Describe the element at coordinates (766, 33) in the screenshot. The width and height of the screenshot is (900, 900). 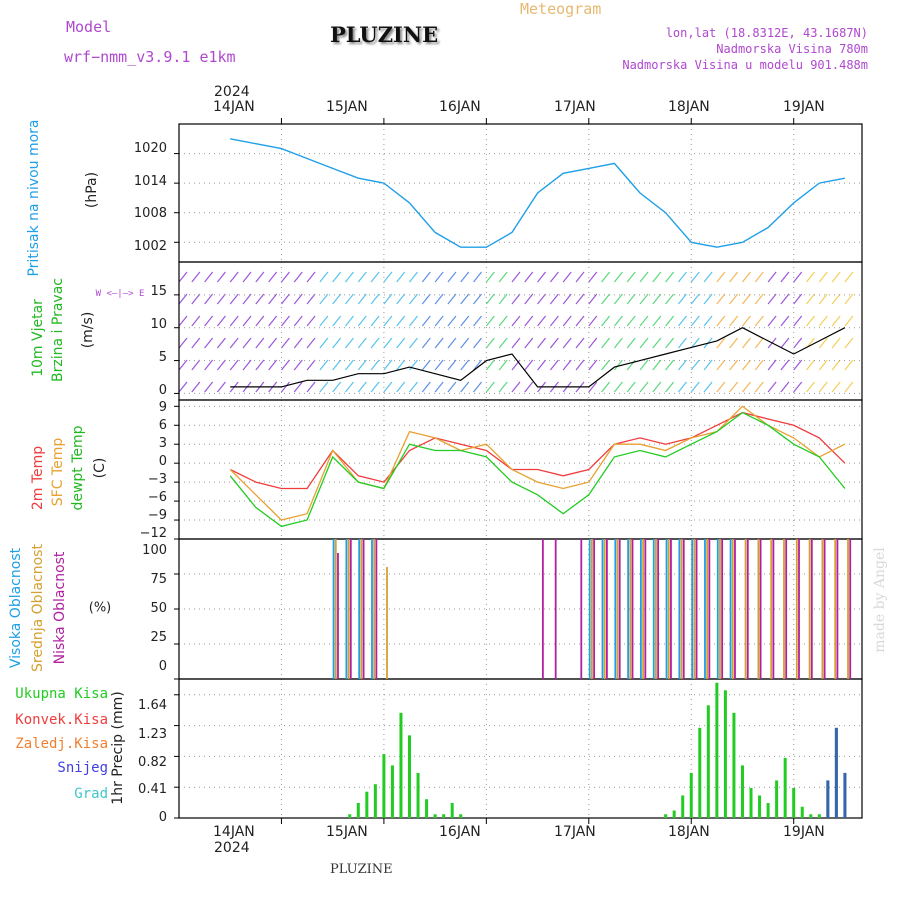
I see `lonlat-label: lon,lat (18.8312E, 43.1687N)` at that location.